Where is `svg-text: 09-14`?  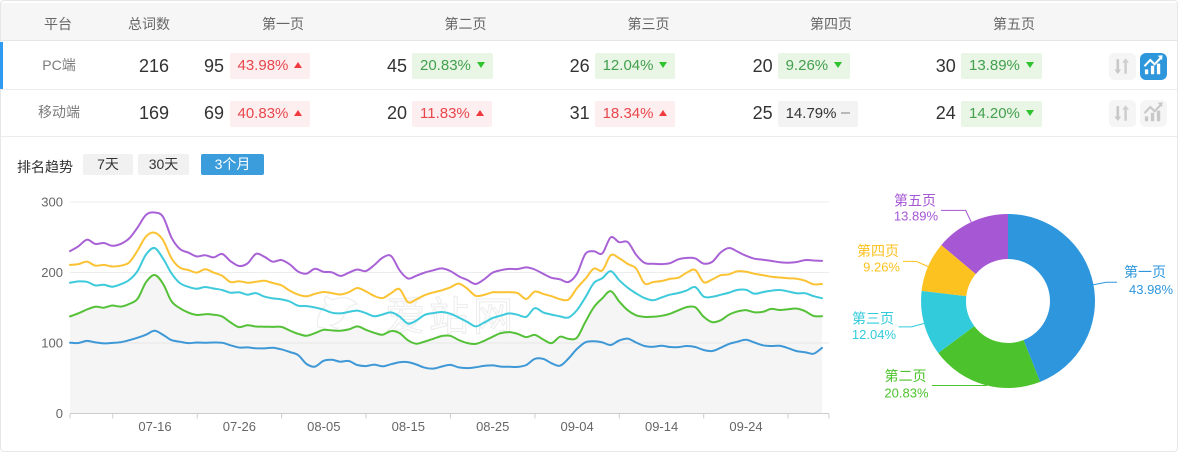 svg-text: 09-14 is located at coordinates (661, 426).